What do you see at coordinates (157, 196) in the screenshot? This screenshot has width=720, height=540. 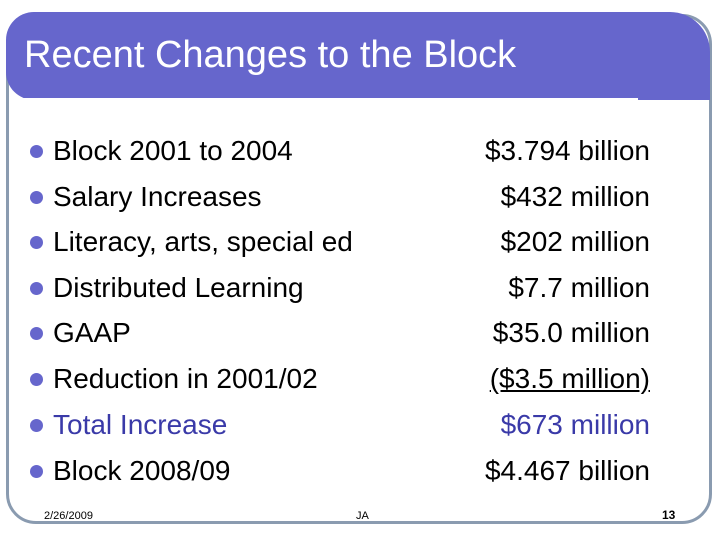 I see `item-label: Salary Increases` at bounding box center [157, 196].